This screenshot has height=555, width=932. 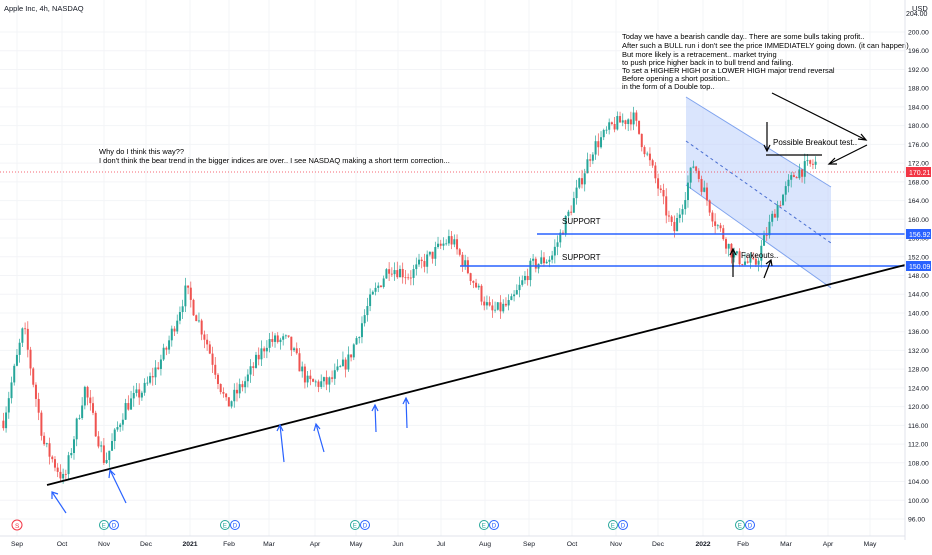 What do you see at coordinates (572, 544) in the screenshot?
I see `time-tick-label: Oct` at bounding box center [572, 544].